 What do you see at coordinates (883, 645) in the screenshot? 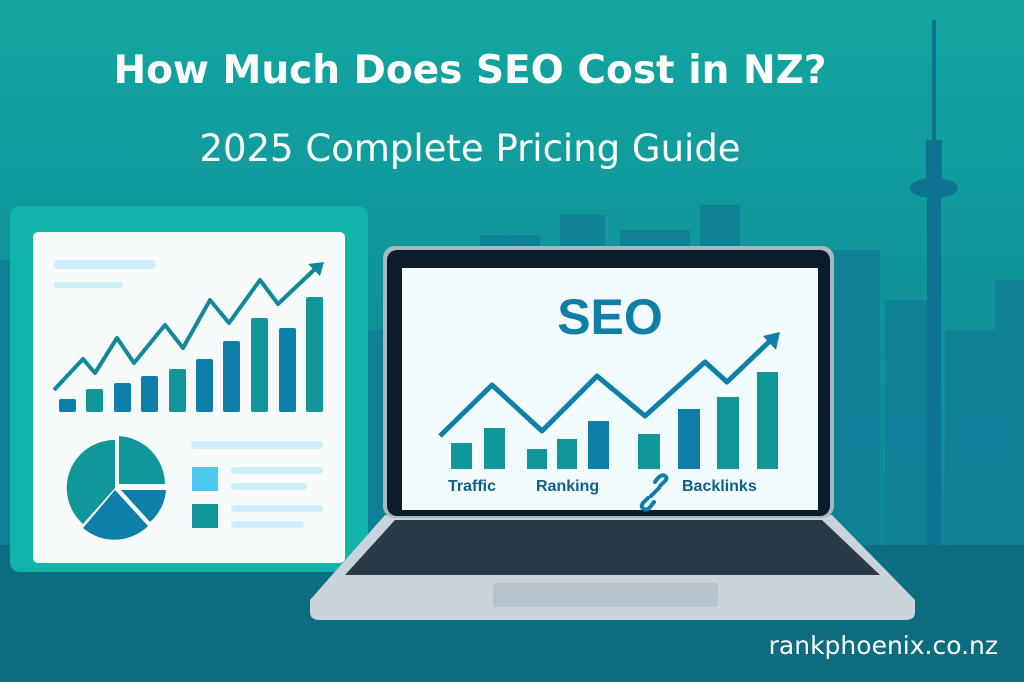
I see `site-url: rankphoenix.co.nz` at bounding box center [883, 645].